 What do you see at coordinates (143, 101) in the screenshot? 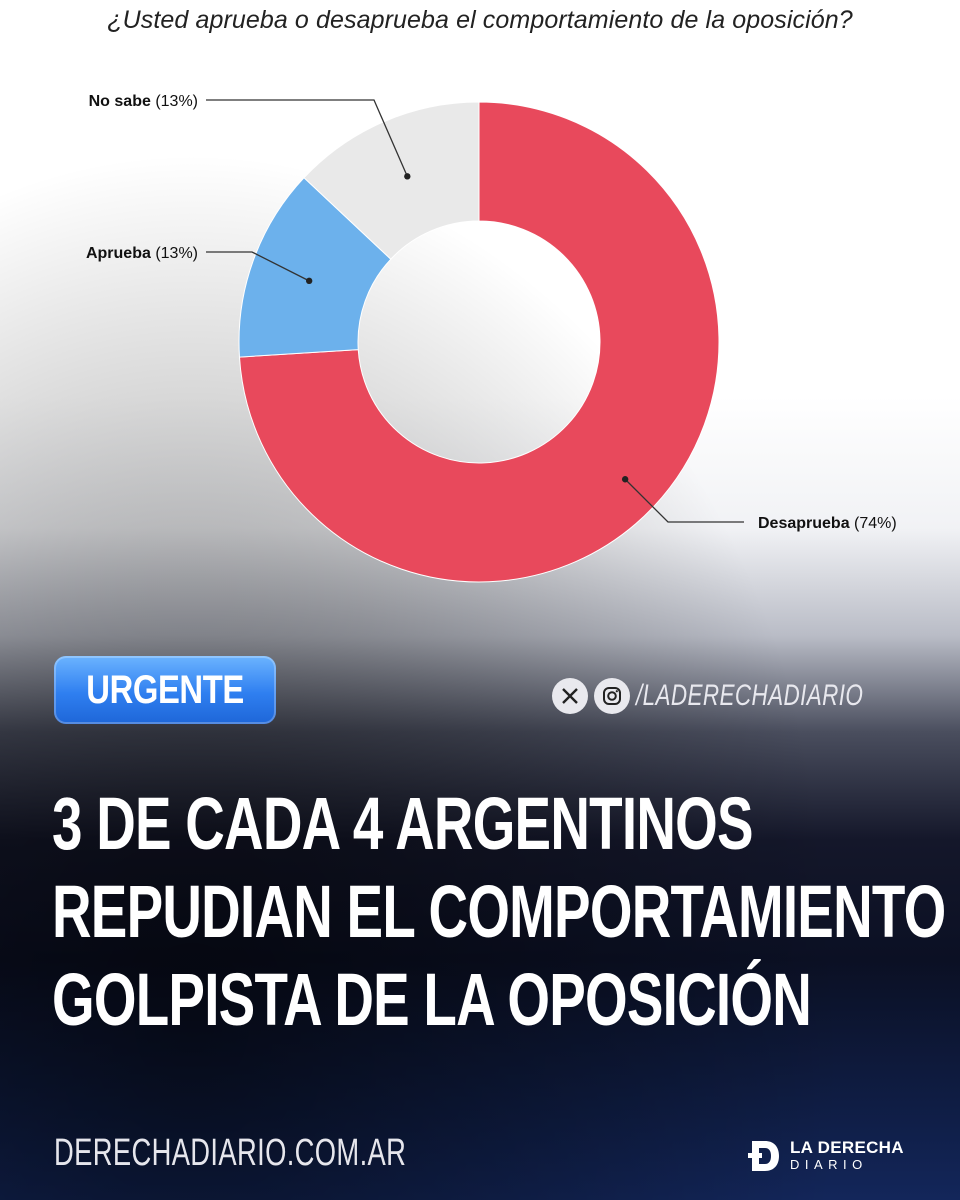
I see `slice-label-no-sabe: No sabe (13%)` at bounding box center [143, 101].